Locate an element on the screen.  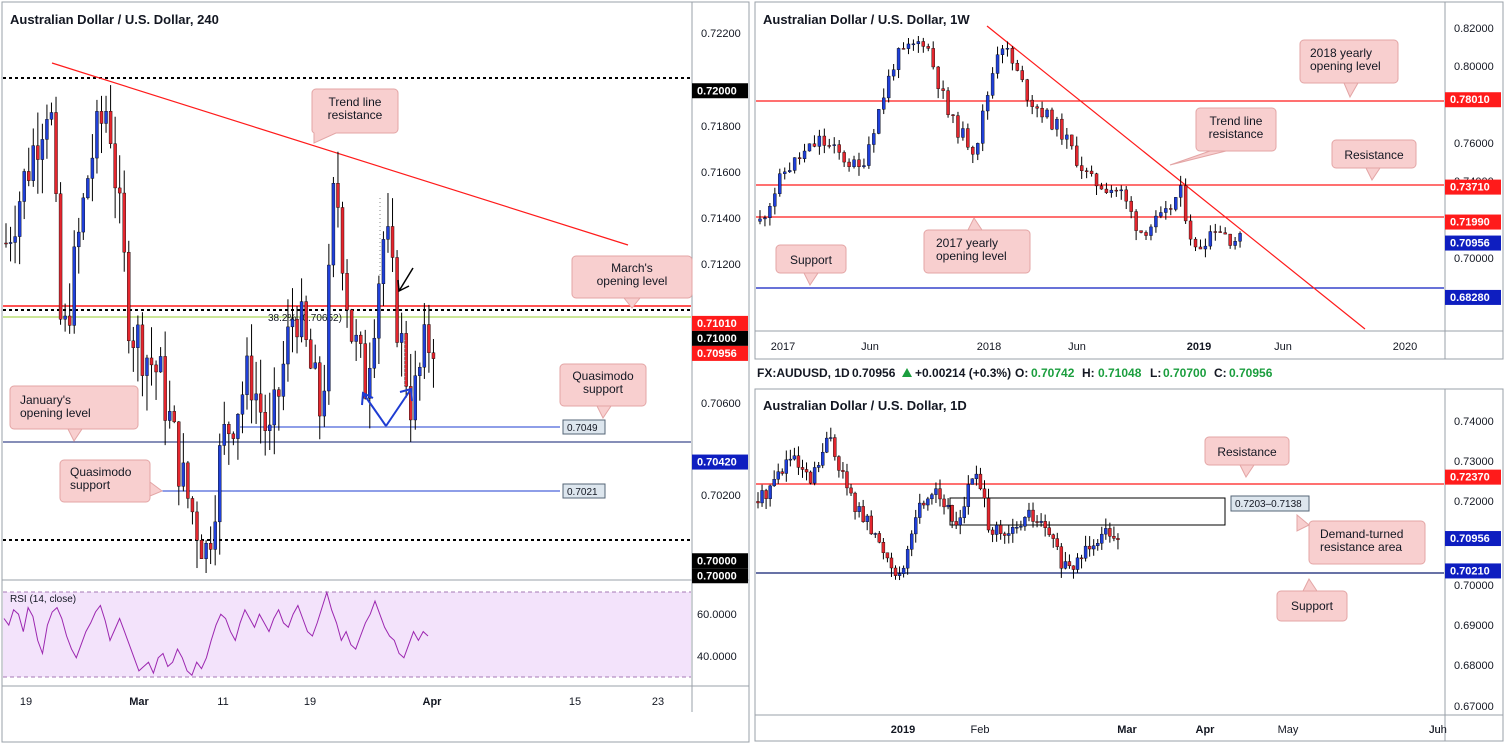
w1-annotation-text-resistance: Resistance is located at coordinates (1374, 155).